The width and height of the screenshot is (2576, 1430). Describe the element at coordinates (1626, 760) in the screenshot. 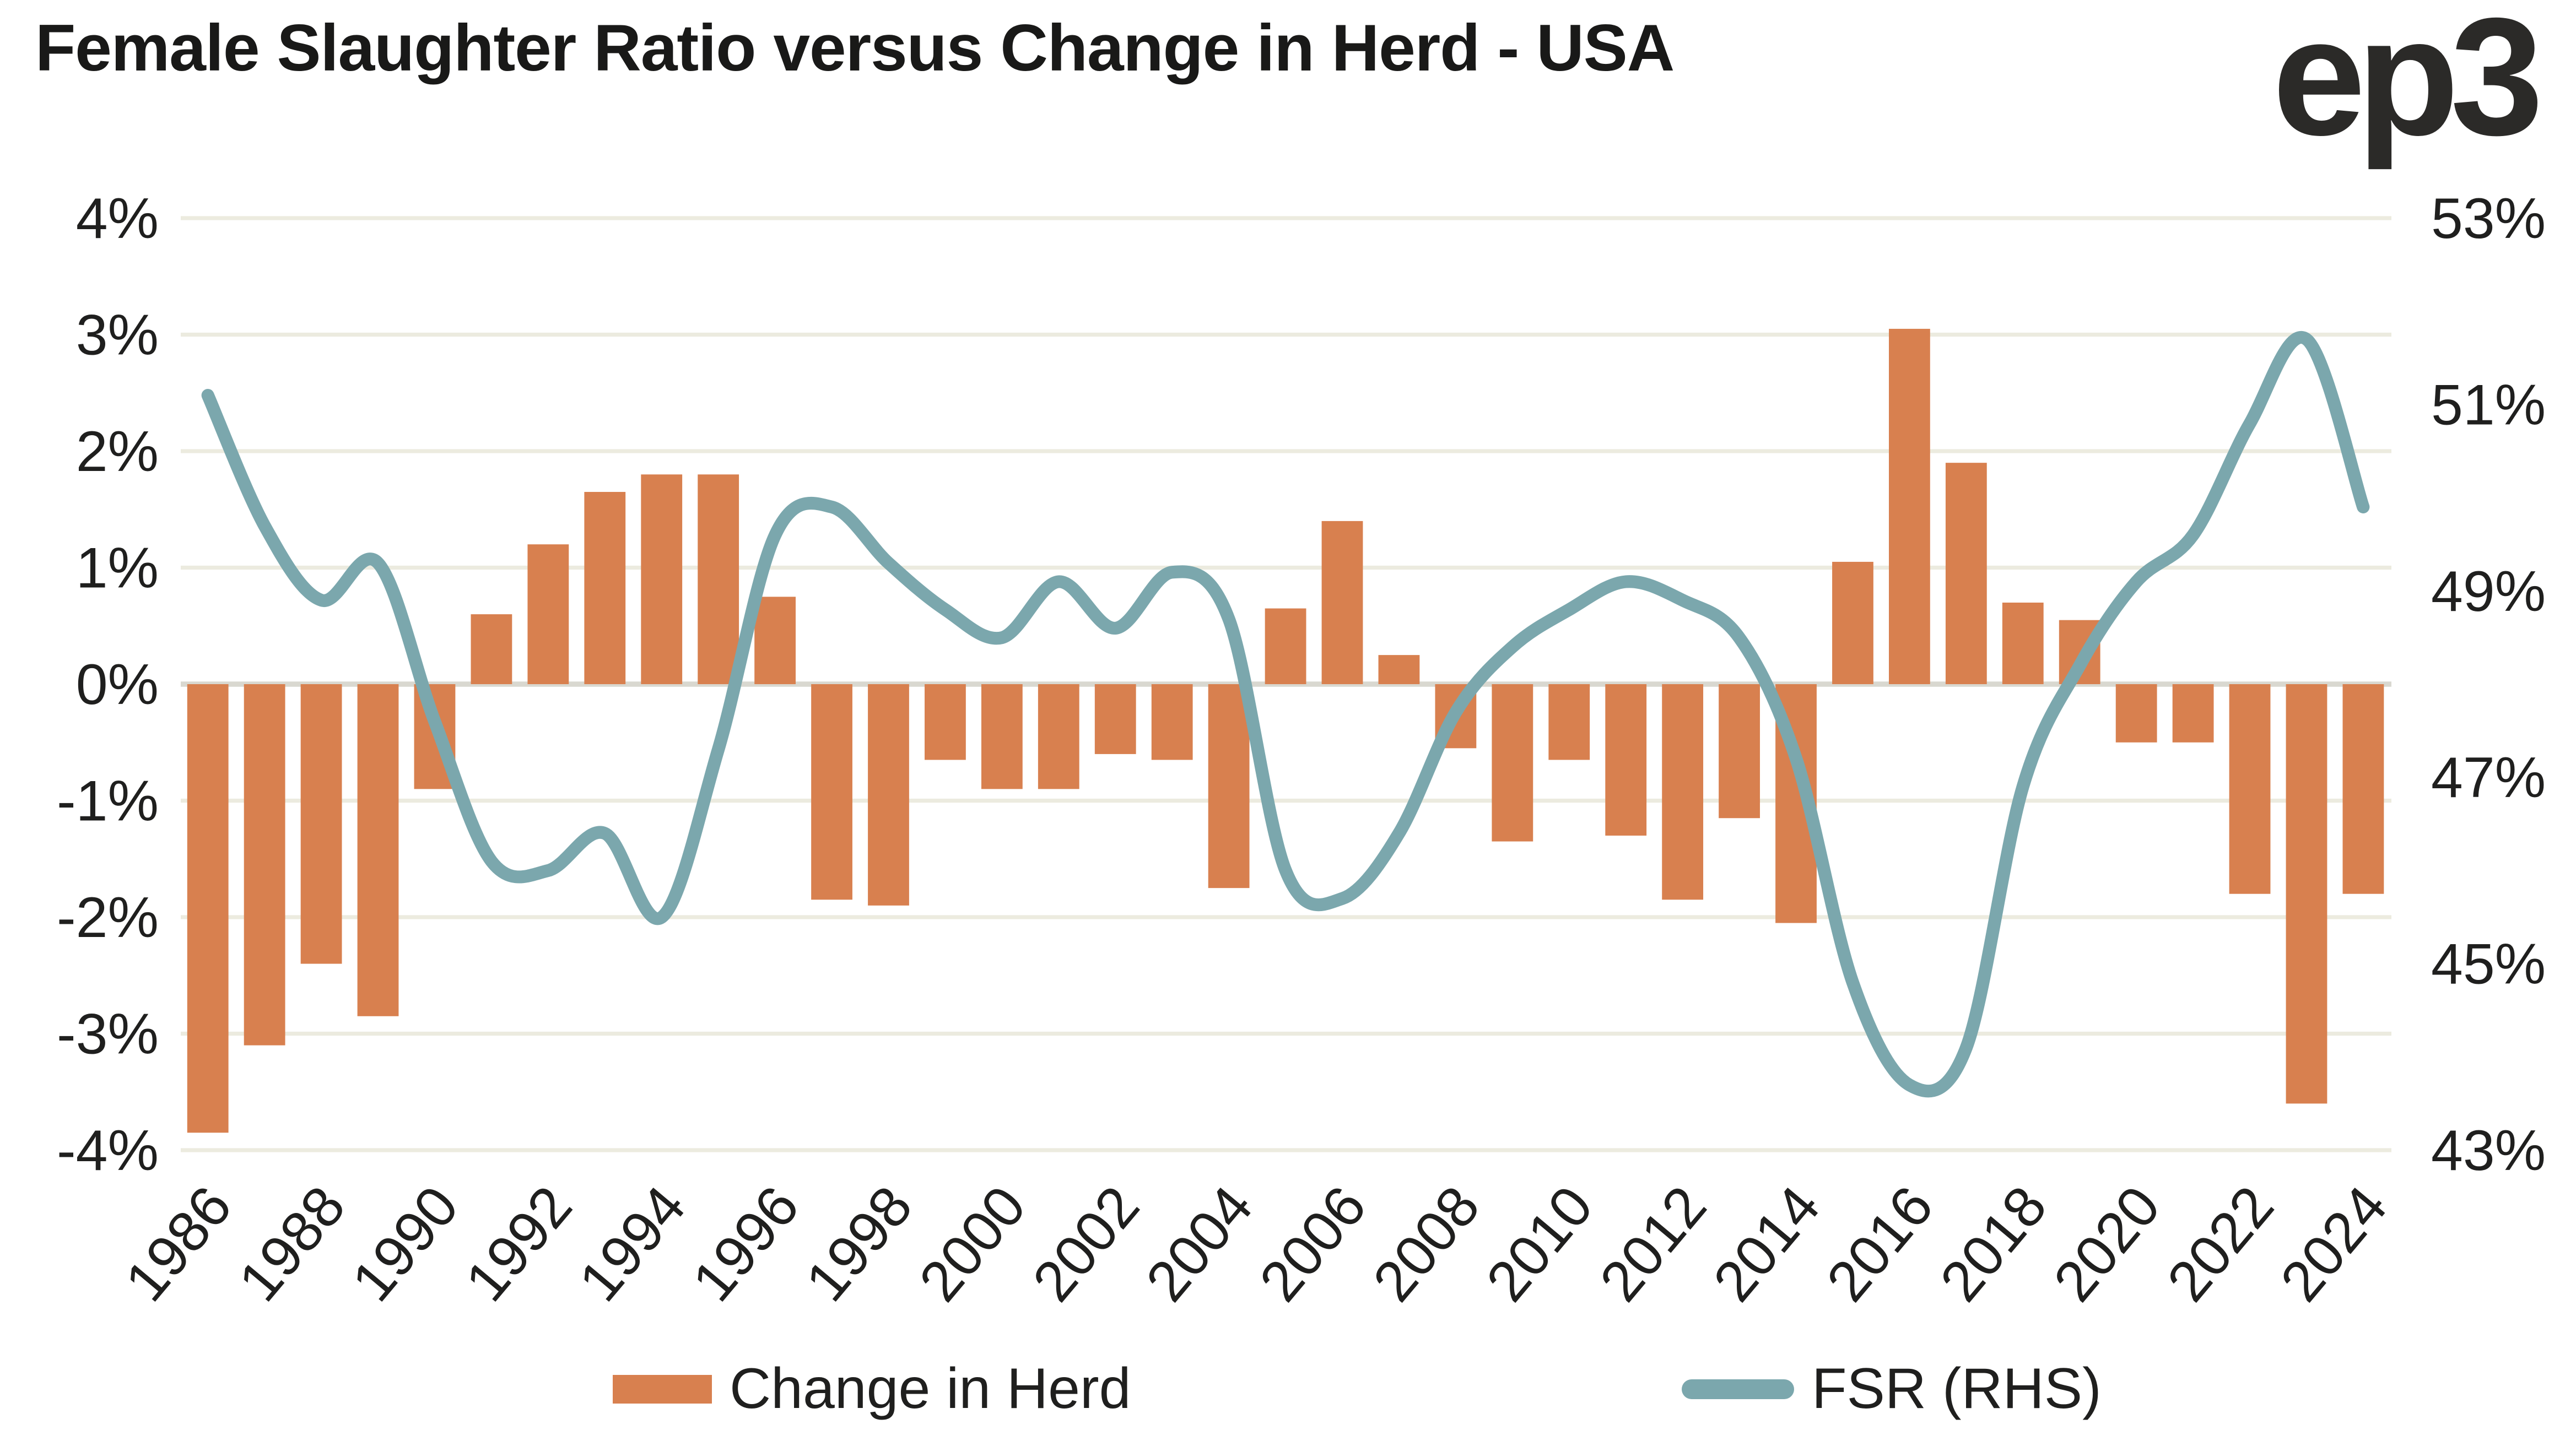

I see `bar-2011` at that location.